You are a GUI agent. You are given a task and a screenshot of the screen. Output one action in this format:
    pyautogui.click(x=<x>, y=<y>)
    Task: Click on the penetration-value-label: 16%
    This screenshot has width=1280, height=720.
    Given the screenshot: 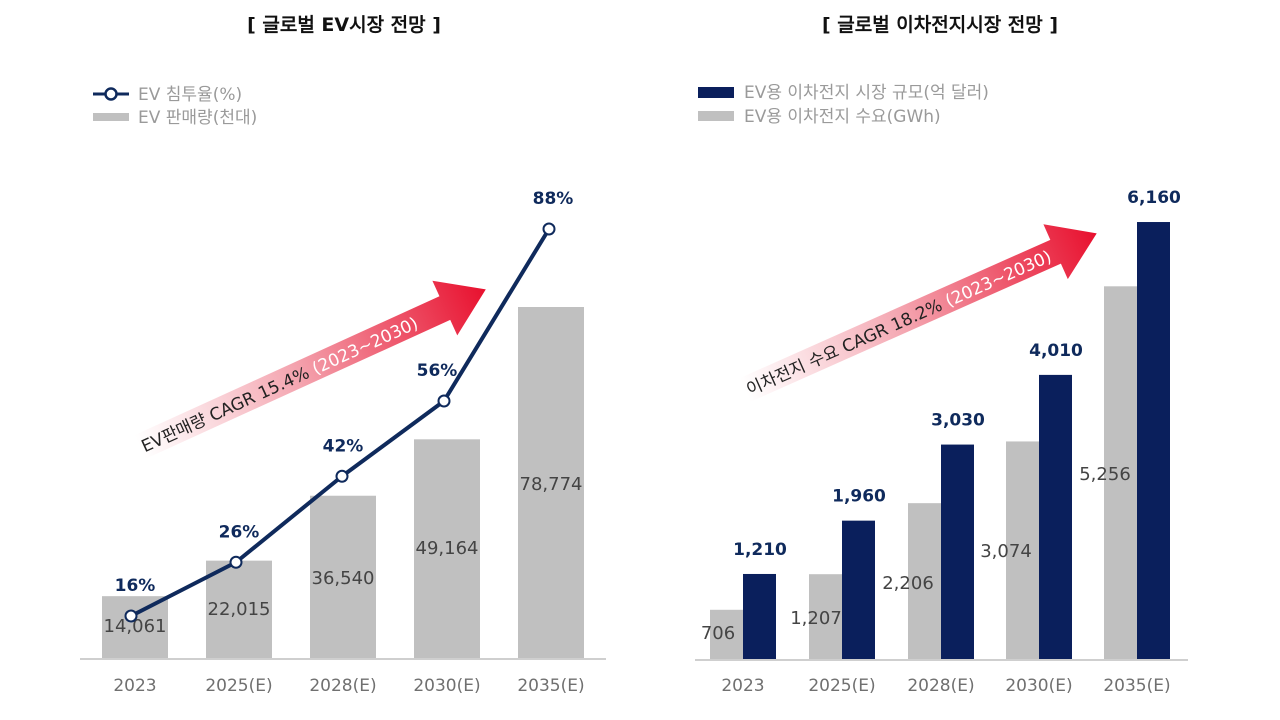 What is the action you would take?
    pyautogui.click(x=135, y=586)
    